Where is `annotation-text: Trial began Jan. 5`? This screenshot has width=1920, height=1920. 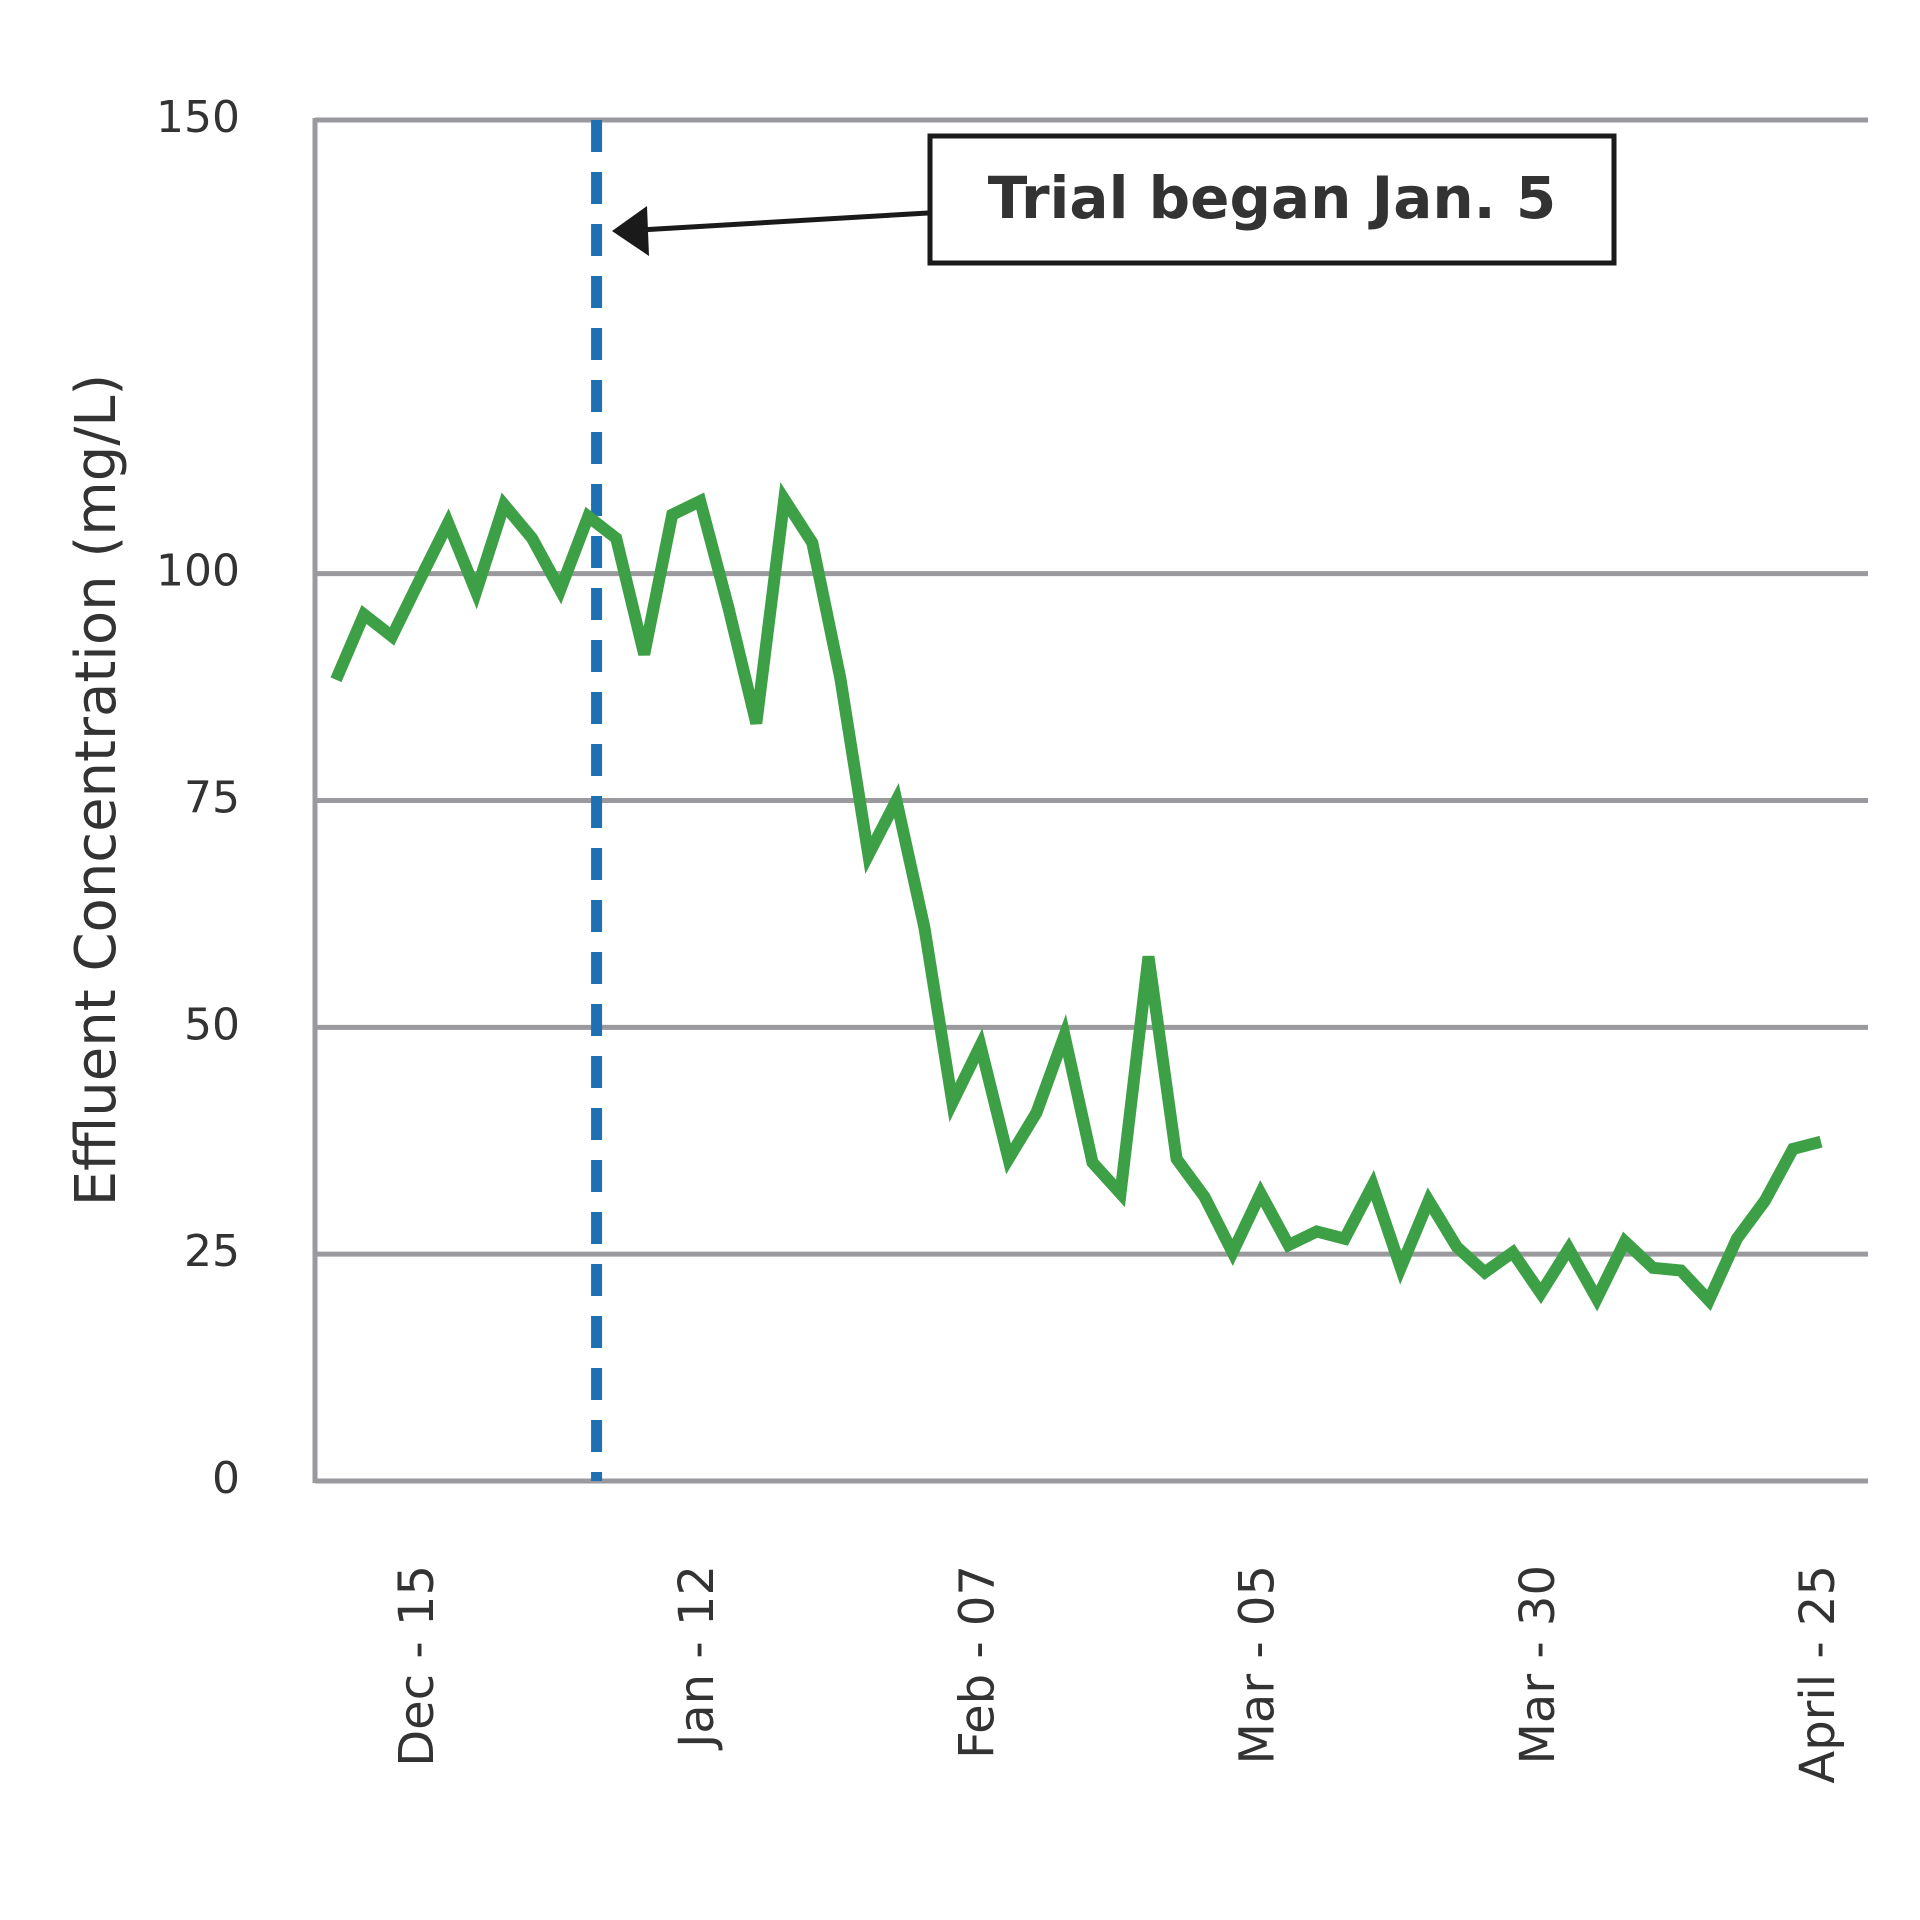
annotation-text: Trial began Jan. 5 is located at coordinates (1272, 198).